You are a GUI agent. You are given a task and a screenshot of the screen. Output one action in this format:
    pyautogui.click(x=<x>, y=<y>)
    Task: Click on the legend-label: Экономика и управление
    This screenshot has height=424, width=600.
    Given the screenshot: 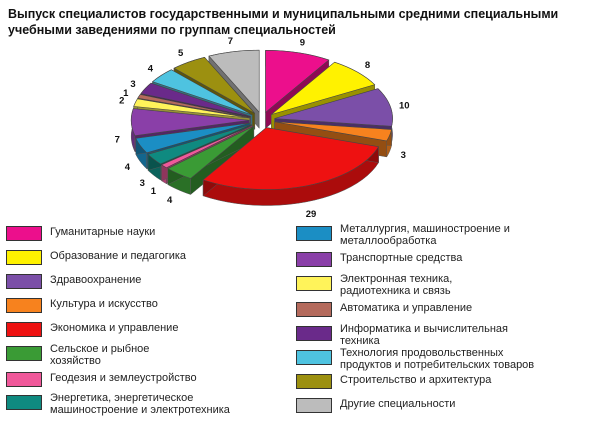 What is the action you would take?
    pyautogui.click(x=114, y=328)
    